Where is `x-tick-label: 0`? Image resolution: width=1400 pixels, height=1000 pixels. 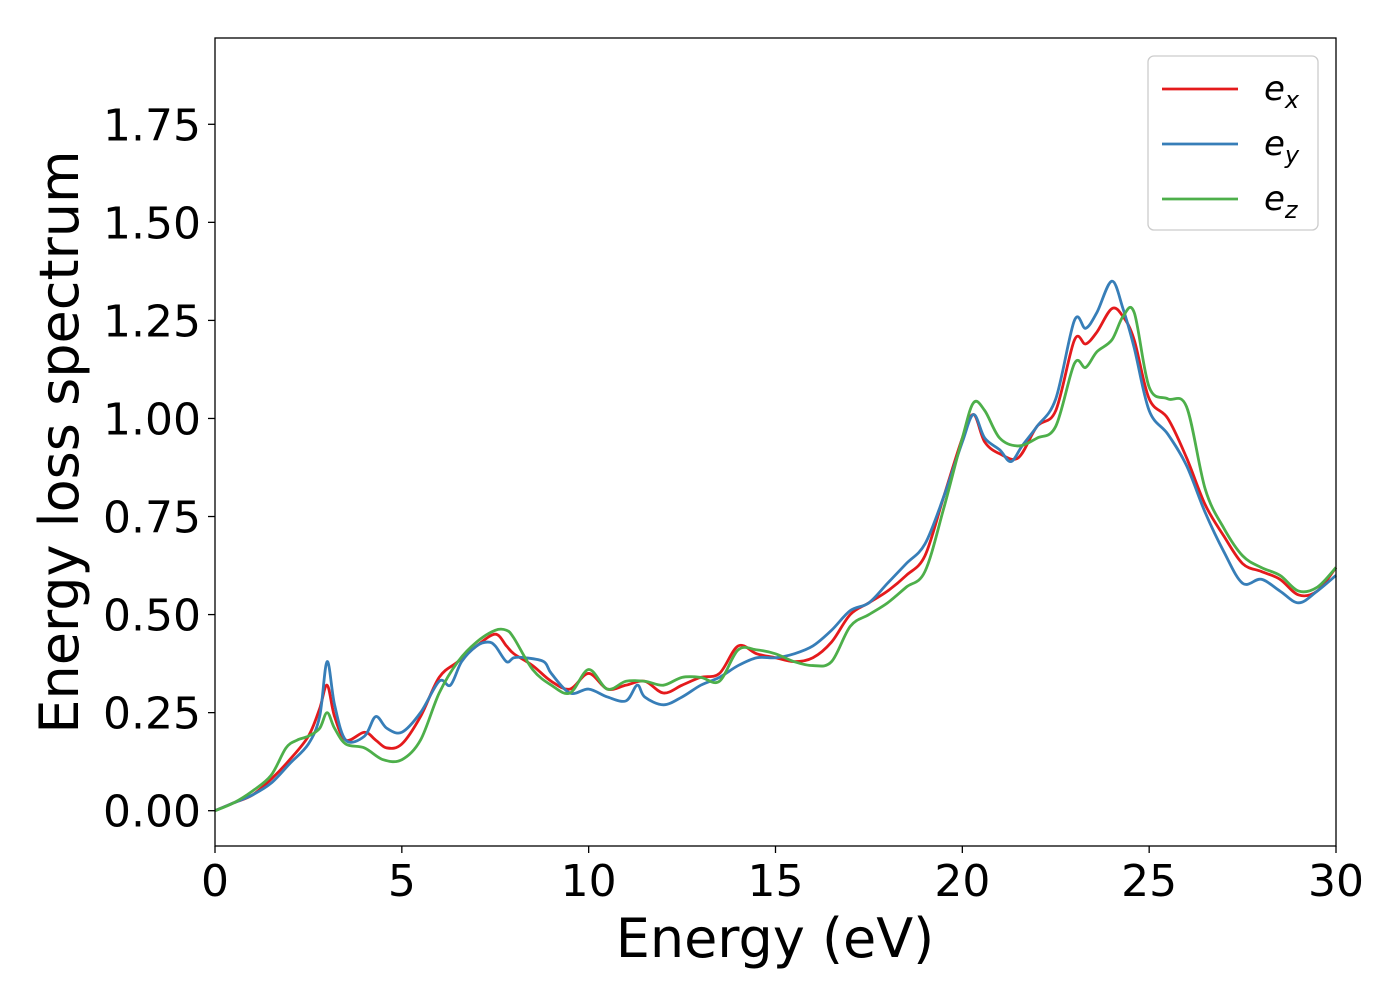
x-tick-label: 0 is located at coordinates (215, 881).